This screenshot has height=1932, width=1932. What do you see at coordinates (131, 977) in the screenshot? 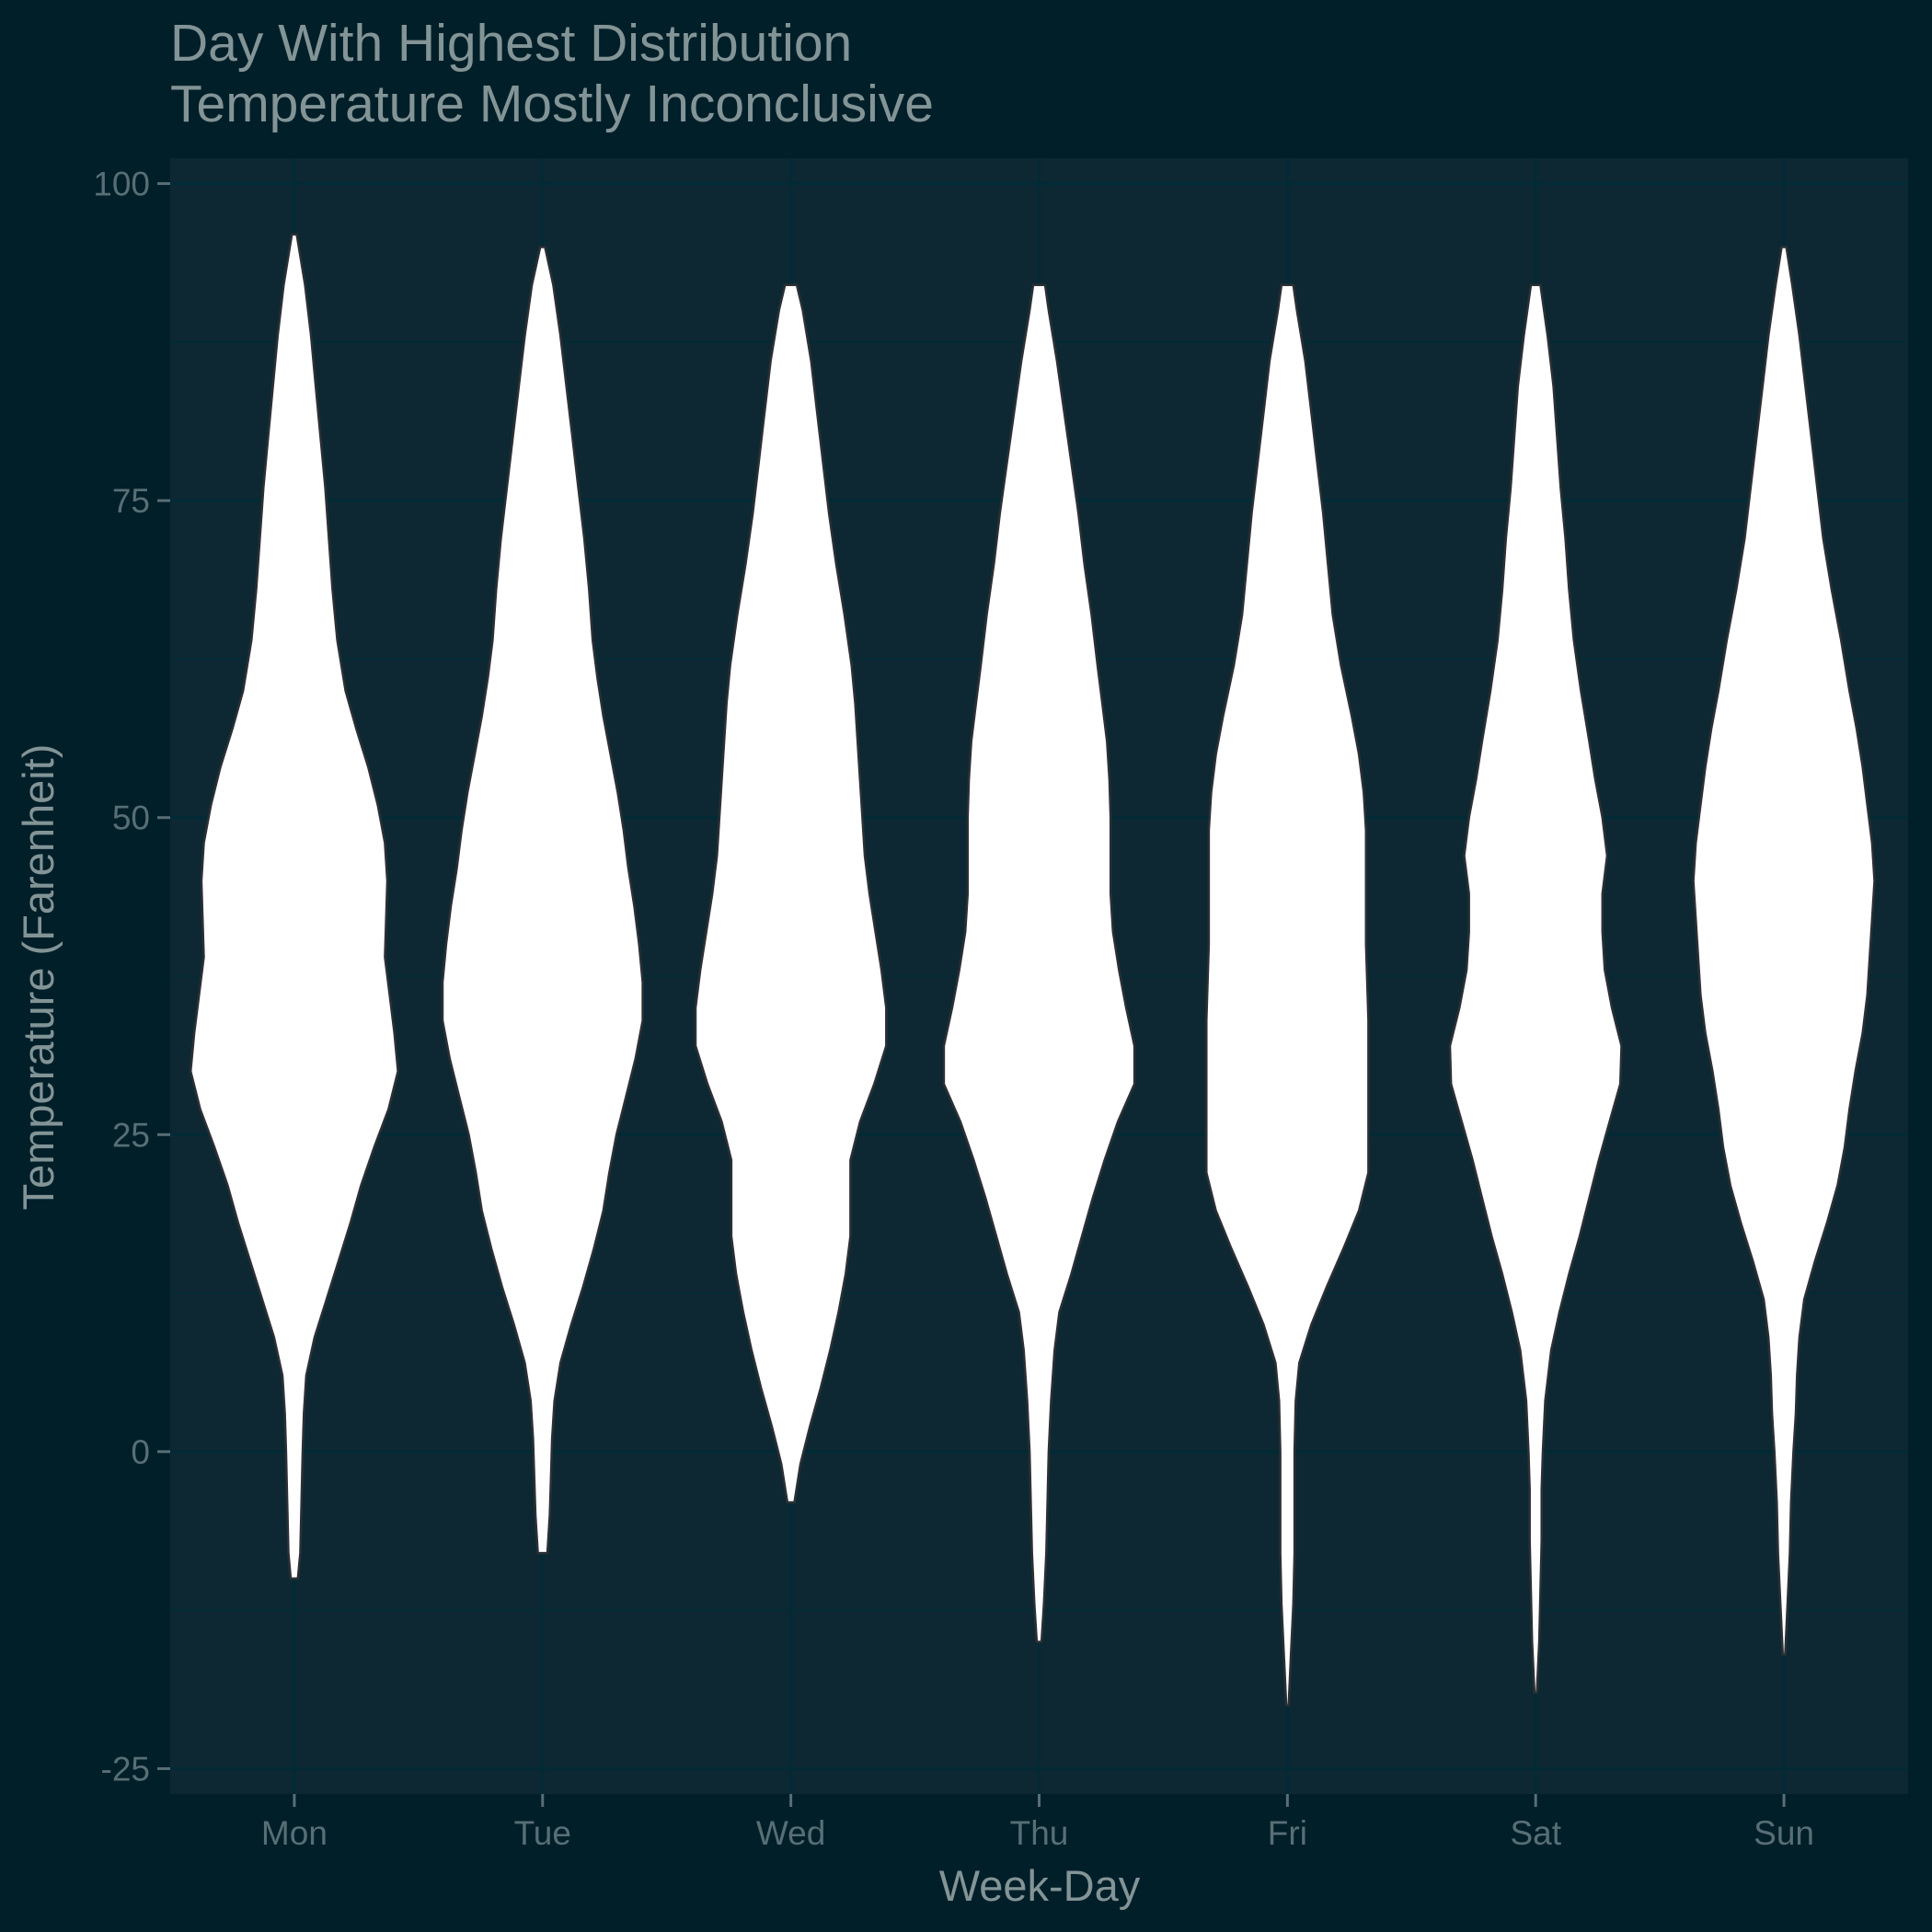
I see `y-axis: -25 0 25 50 75 100` at bounding box center [131, 977].